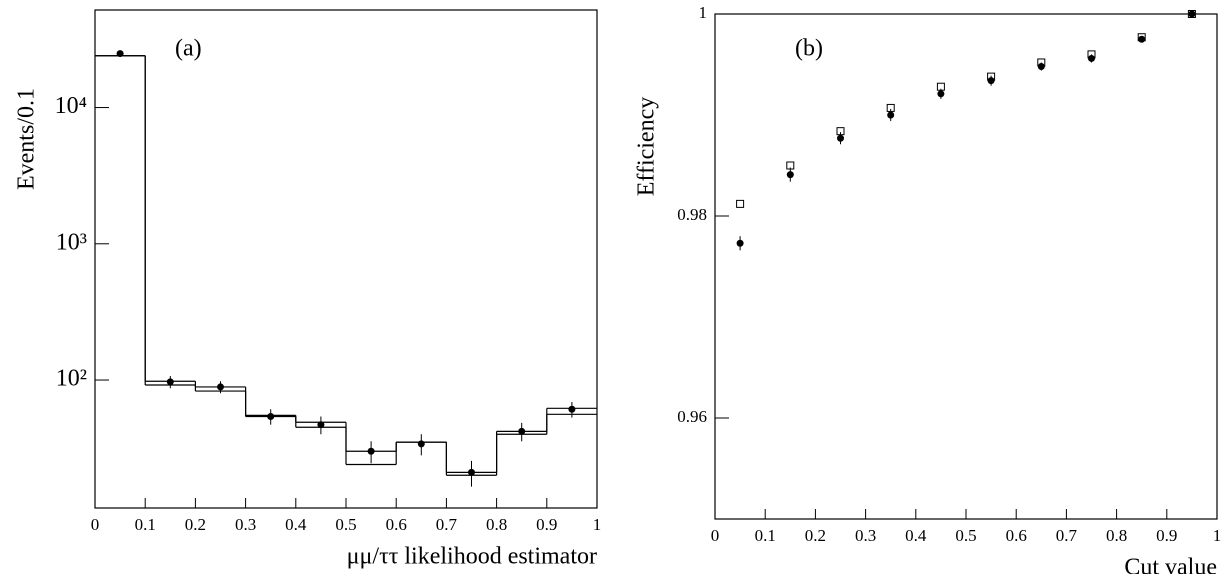  What do you see at coordinates (27, 139) in the screenshot?
I see `y-axis-label: Events/0.1` at bounding box center [27, 139].